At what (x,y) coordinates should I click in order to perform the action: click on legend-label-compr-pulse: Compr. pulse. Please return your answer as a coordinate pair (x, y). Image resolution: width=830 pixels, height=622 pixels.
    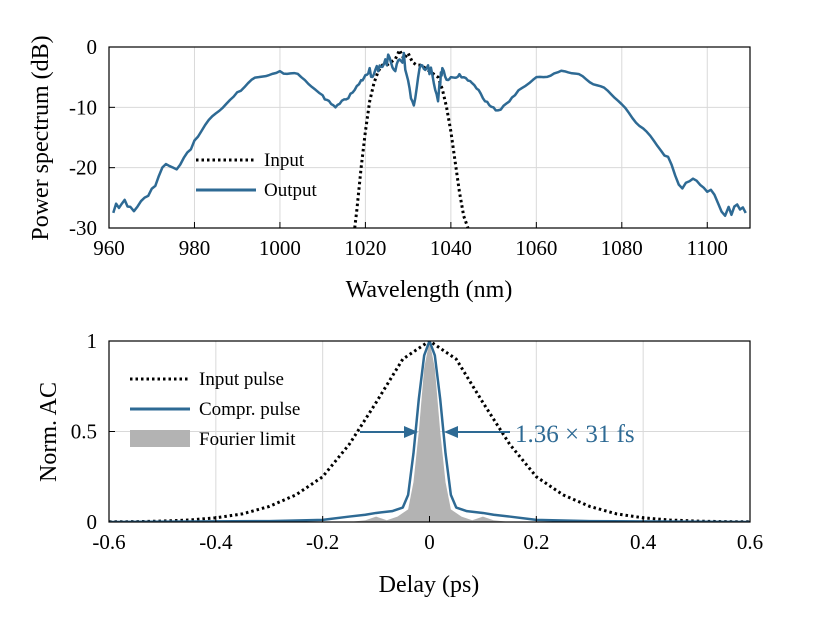
    Looking at the image, I should click on (249, 409).